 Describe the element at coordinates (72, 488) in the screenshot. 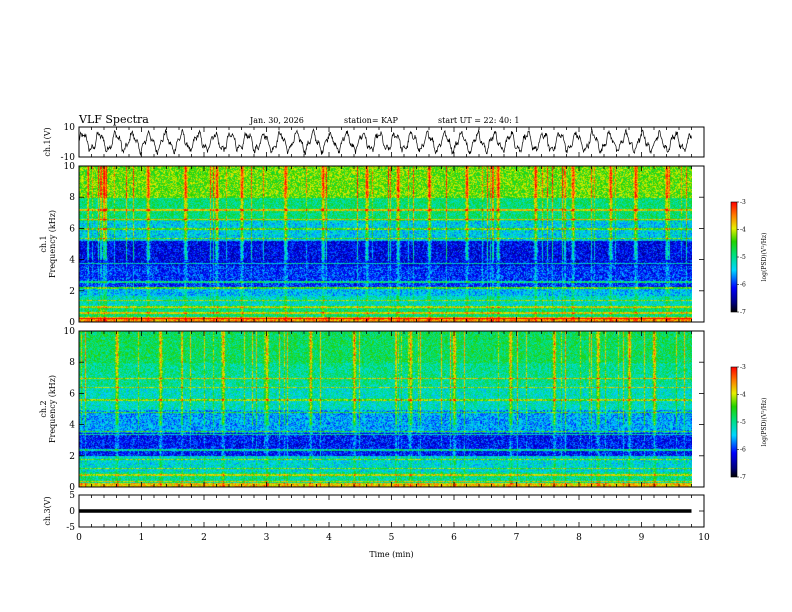

I see `ch2-spec-ytick-label: 0` at that location.